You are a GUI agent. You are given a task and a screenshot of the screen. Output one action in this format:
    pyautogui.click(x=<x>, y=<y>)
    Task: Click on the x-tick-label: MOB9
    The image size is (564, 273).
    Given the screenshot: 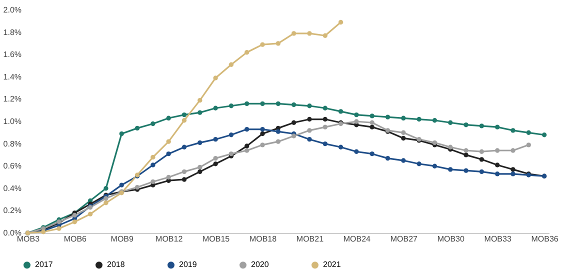 What is the action you would take?
    pyautogui.click(x=122, y=239)
    